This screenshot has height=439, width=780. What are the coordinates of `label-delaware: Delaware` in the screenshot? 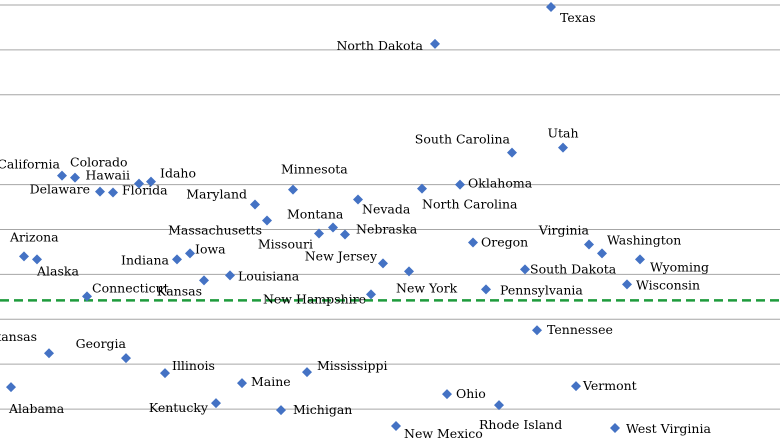 It's located at (60, 189).